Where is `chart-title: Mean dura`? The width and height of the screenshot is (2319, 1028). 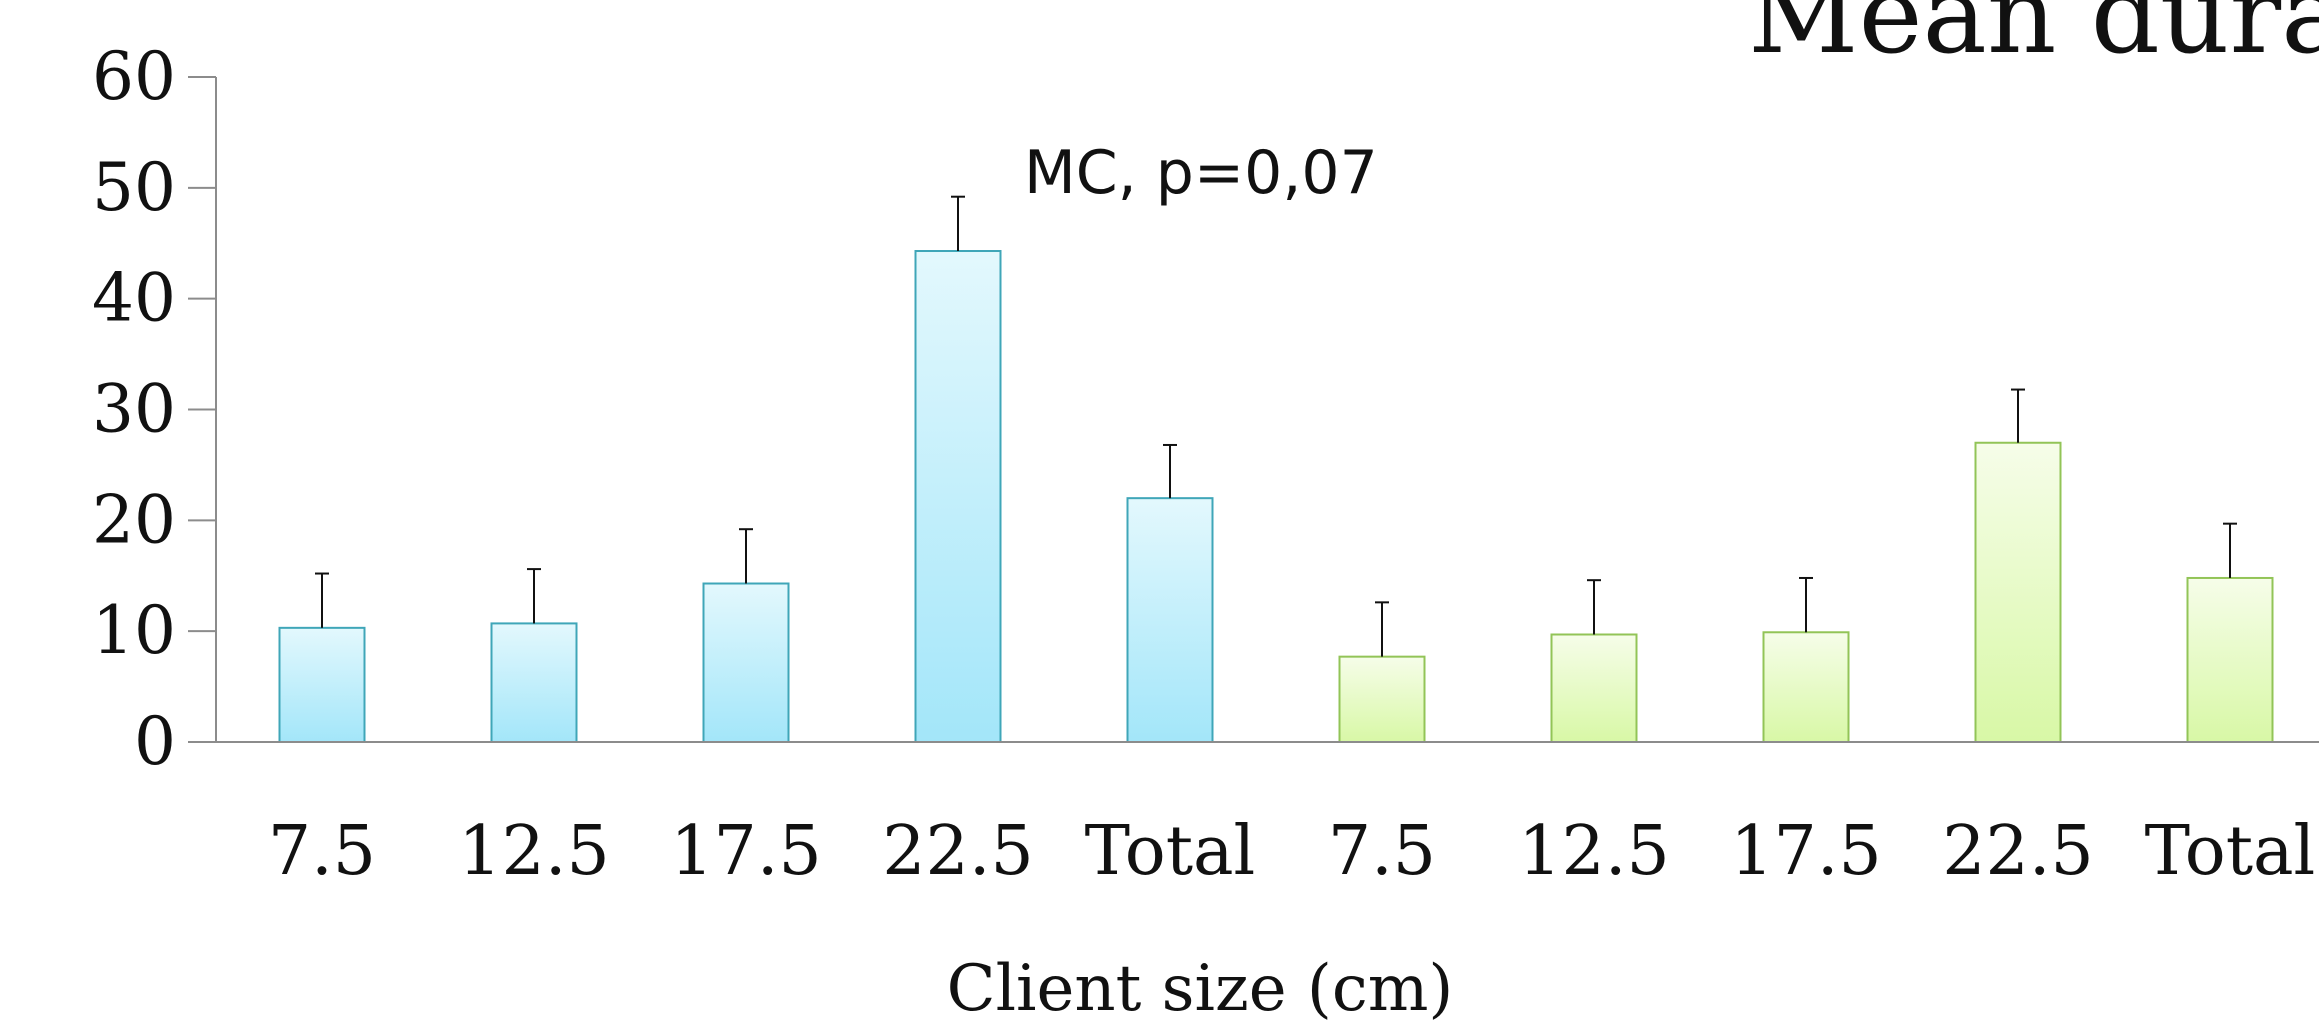
chart-title: Mean dura is located at coordinates (2033, 39).